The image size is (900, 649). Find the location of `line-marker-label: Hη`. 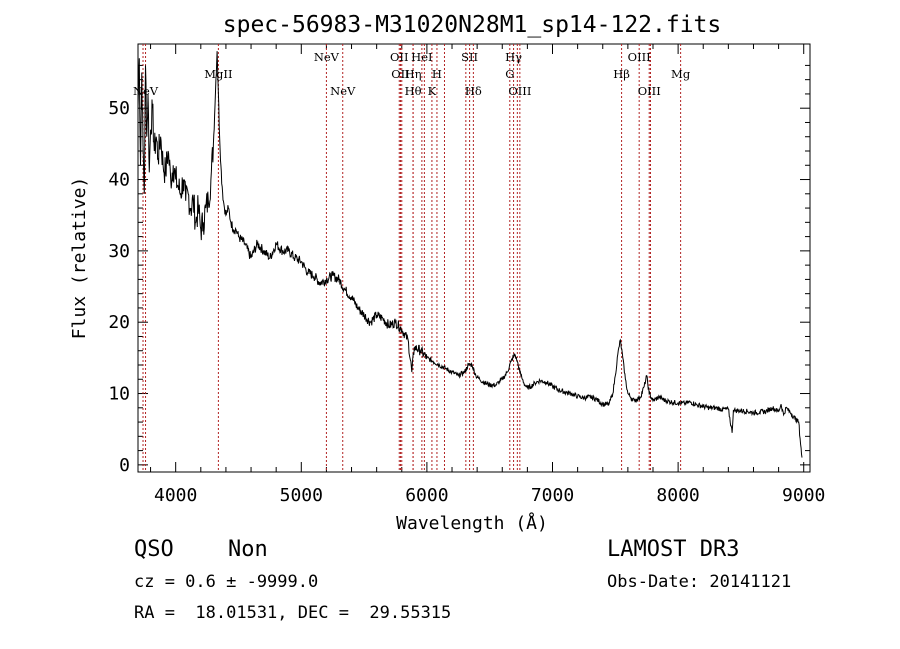

line-marker-label: Hη is located at coordinates (413, 74).